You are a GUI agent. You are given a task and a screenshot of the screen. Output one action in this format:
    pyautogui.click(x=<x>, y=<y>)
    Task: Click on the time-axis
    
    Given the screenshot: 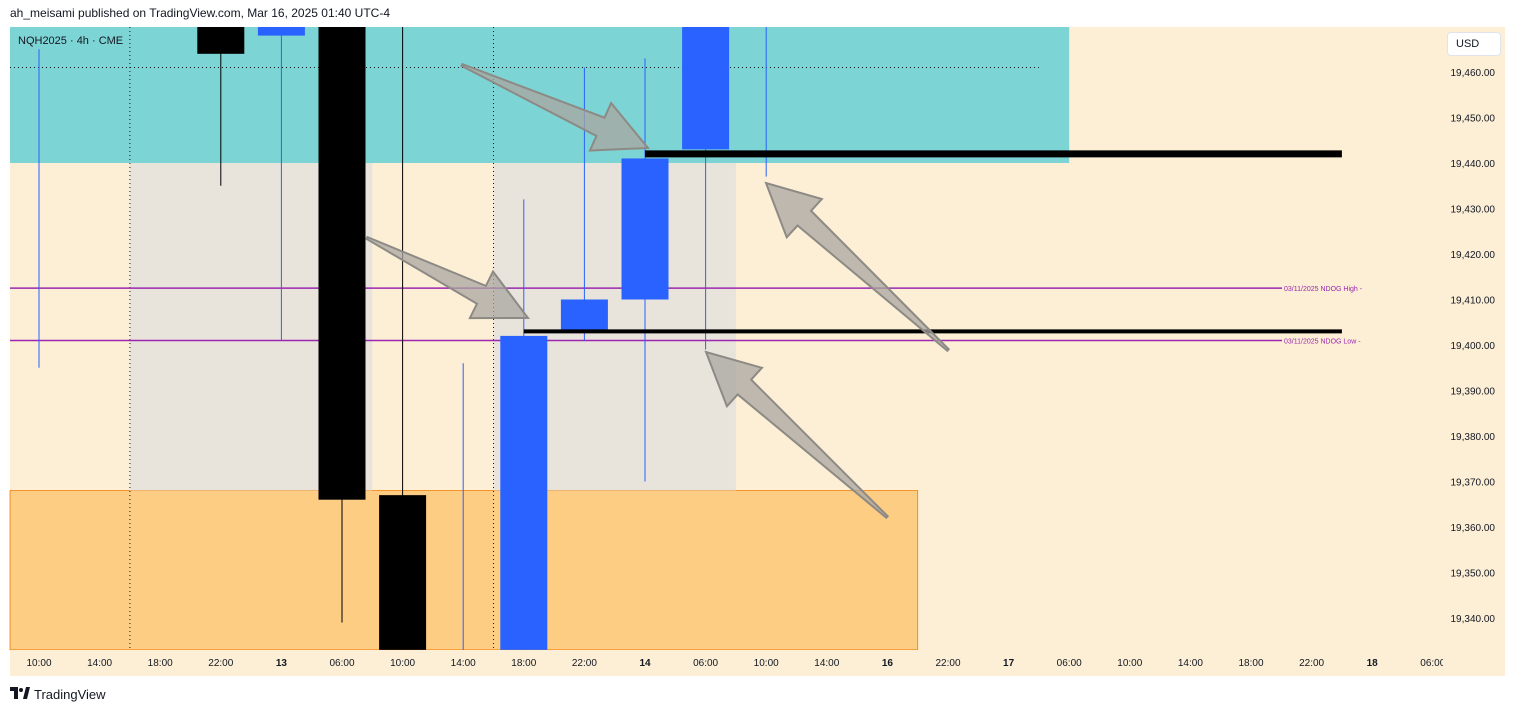 What is the action you would take?
    pyautogui.click(x=757, y=663)
    